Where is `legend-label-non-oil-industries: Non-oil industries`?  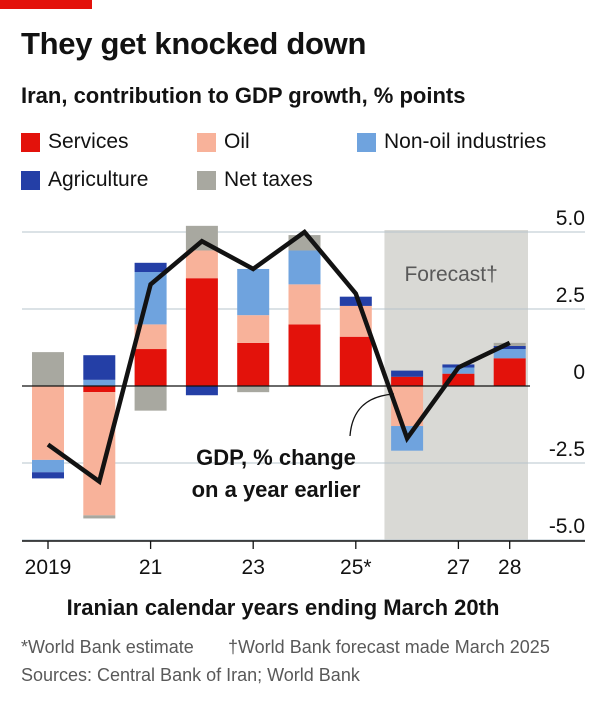
legend-label-non-oil-industries: Non-oil industries is located at coordinates (465, 141).